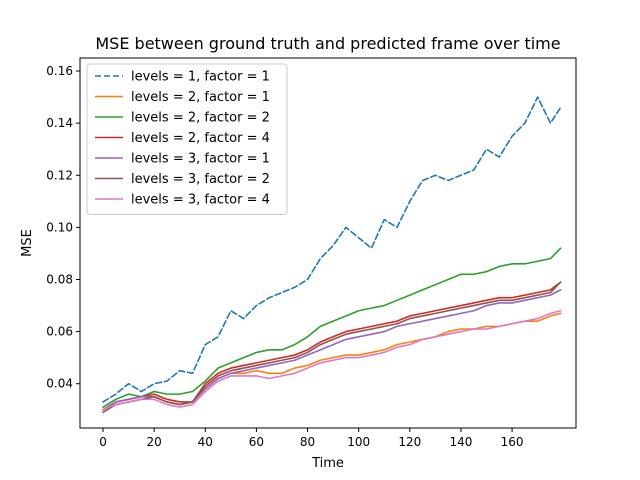 The width and height of the screenshot is (640, 480). What do you see at coordinates (59, 384) in the screenshot?
I see `y-tick-label: 0.04` at bounding box center [59, 384].